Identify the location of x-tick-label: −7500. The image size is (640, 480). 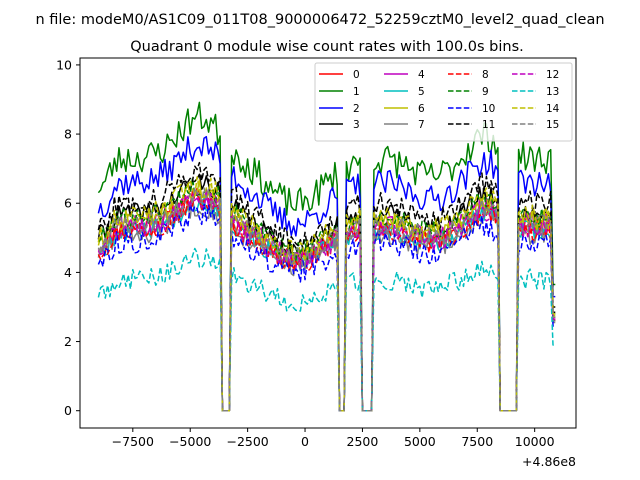
(133, 441).